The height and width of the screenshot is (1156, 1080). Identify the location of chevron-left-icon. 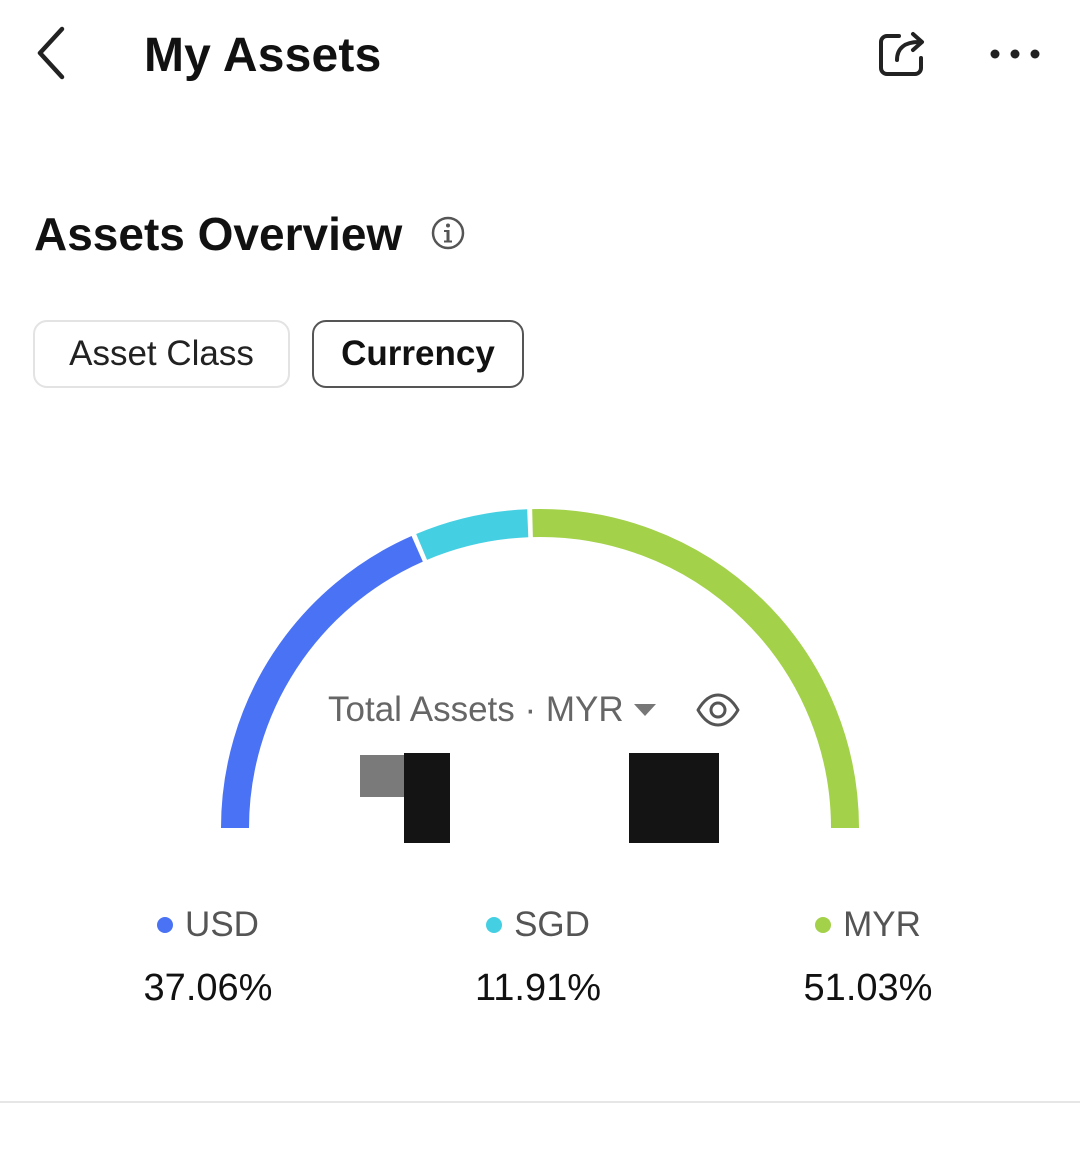
(51, 53).